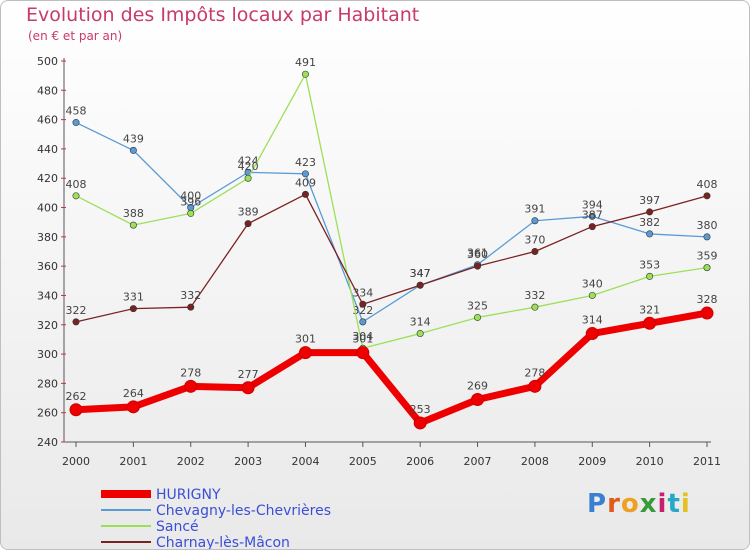  What do you see at coordinates (707, 225) in the screenshot?
I see `data-label-chevagny-les-chevrieres: 380` at bounding box center [707, 225].